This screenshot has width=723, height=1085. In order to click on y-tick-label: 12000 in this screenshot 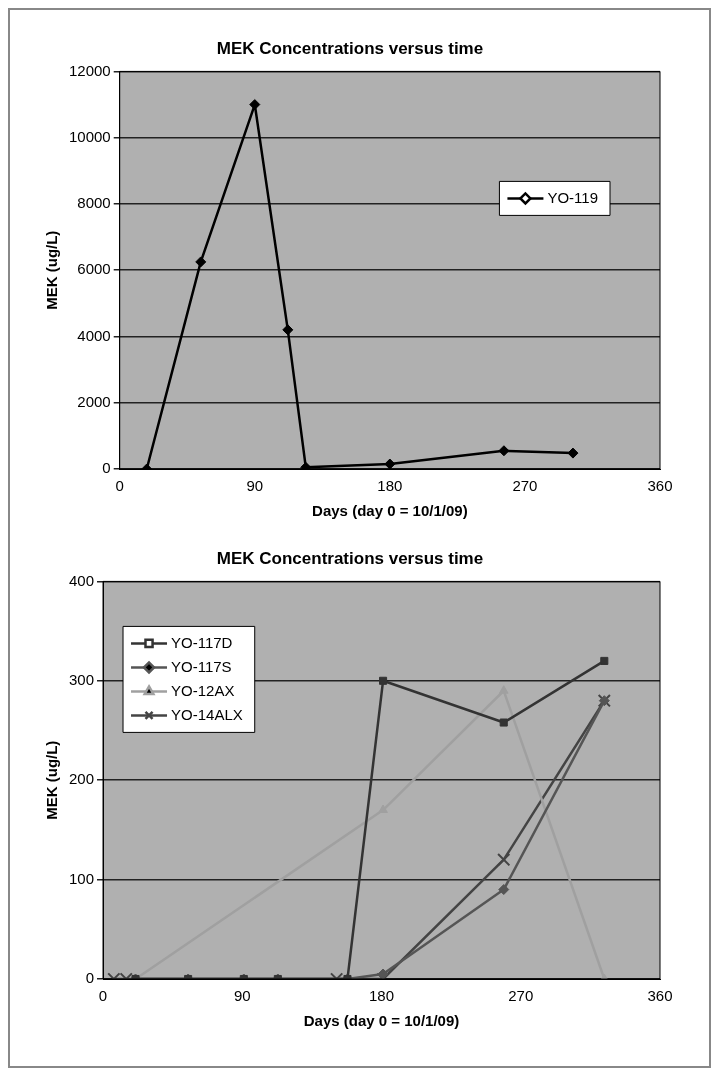, I will do `click(89, 70)`.